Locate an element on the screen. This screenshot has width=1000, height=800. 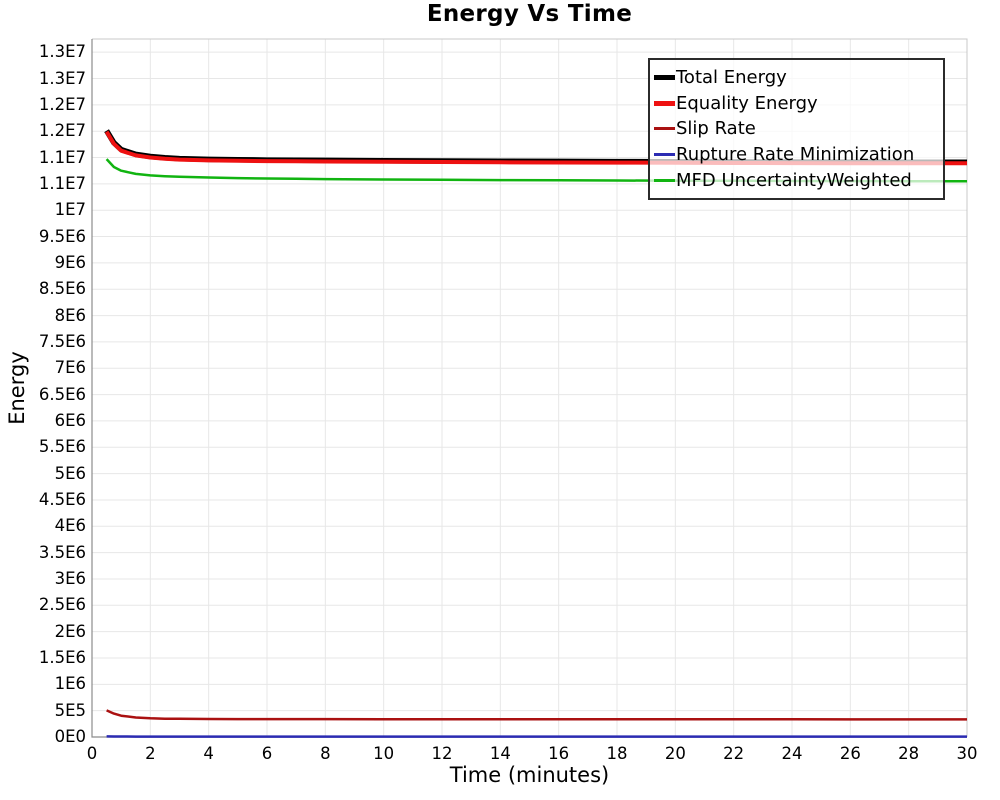
y-tick-label: 2.5E6 is located at coordinates (62, 605).